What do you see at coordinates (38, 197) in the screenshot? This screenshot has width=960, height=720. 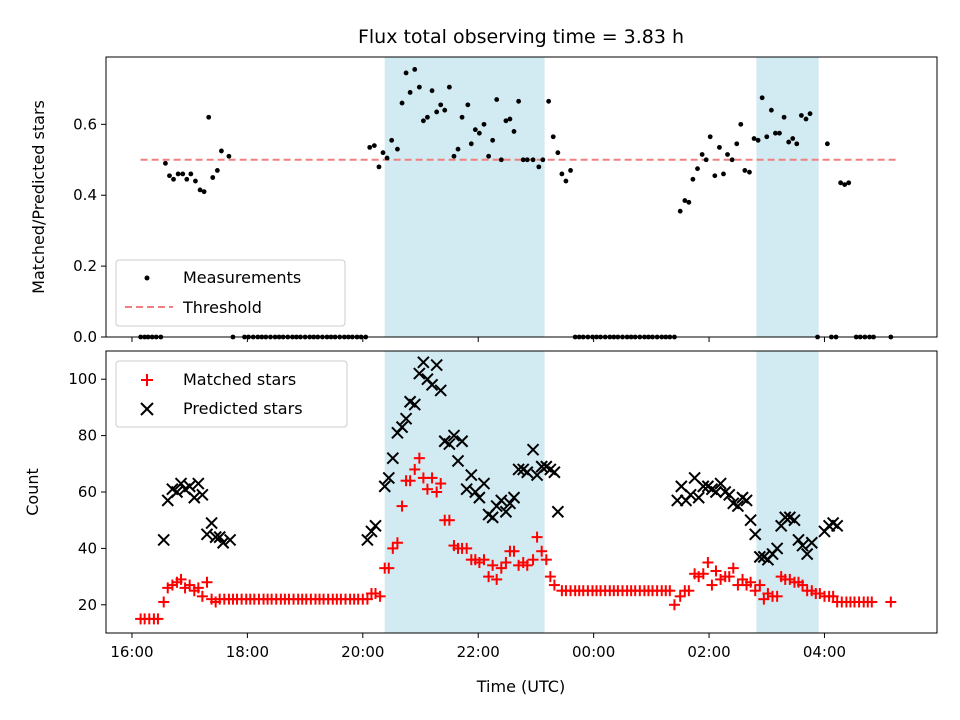 I see `top-y-axis-label: Matched/Predicted stars` at bounding box center [38, 197].